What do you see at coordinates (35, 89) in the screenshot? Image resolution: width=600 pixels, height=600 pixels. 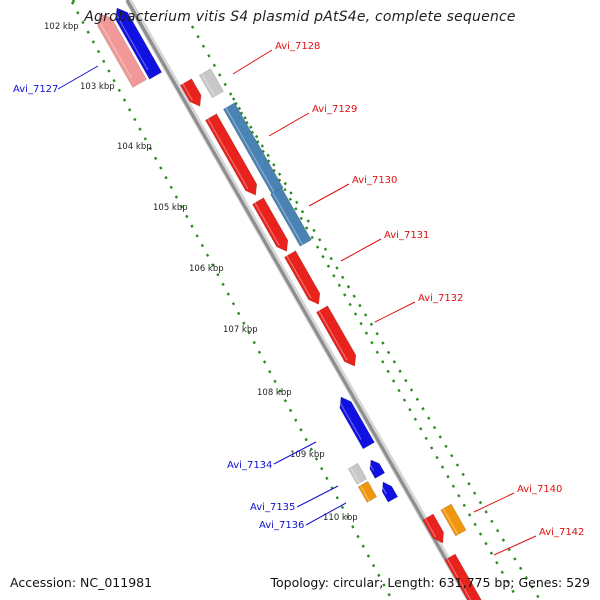 I see `gene-label-avi-7127: Avi_7127` at bounding box center [35, 89].